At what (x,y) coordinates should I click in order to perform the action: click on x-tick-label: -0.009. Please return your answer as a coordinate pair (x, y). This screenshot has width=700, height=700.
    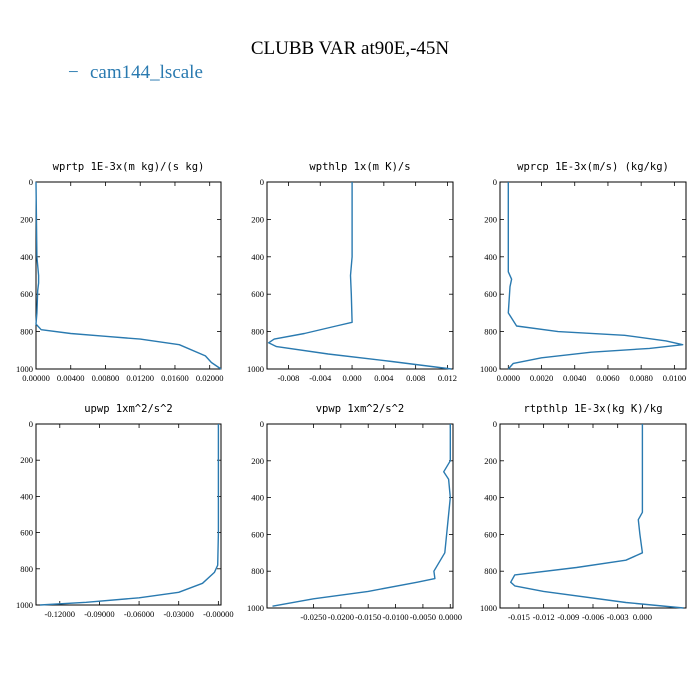
    Looking at the image, I should click on (568, 617).